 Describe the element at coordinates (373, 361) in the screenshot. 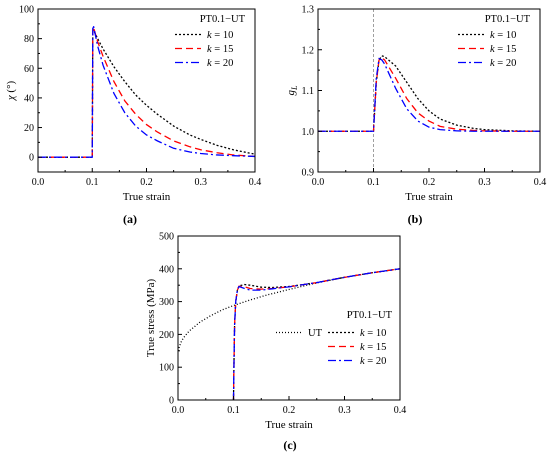

I see `panel-c-legend-label: k = 20` at that location.